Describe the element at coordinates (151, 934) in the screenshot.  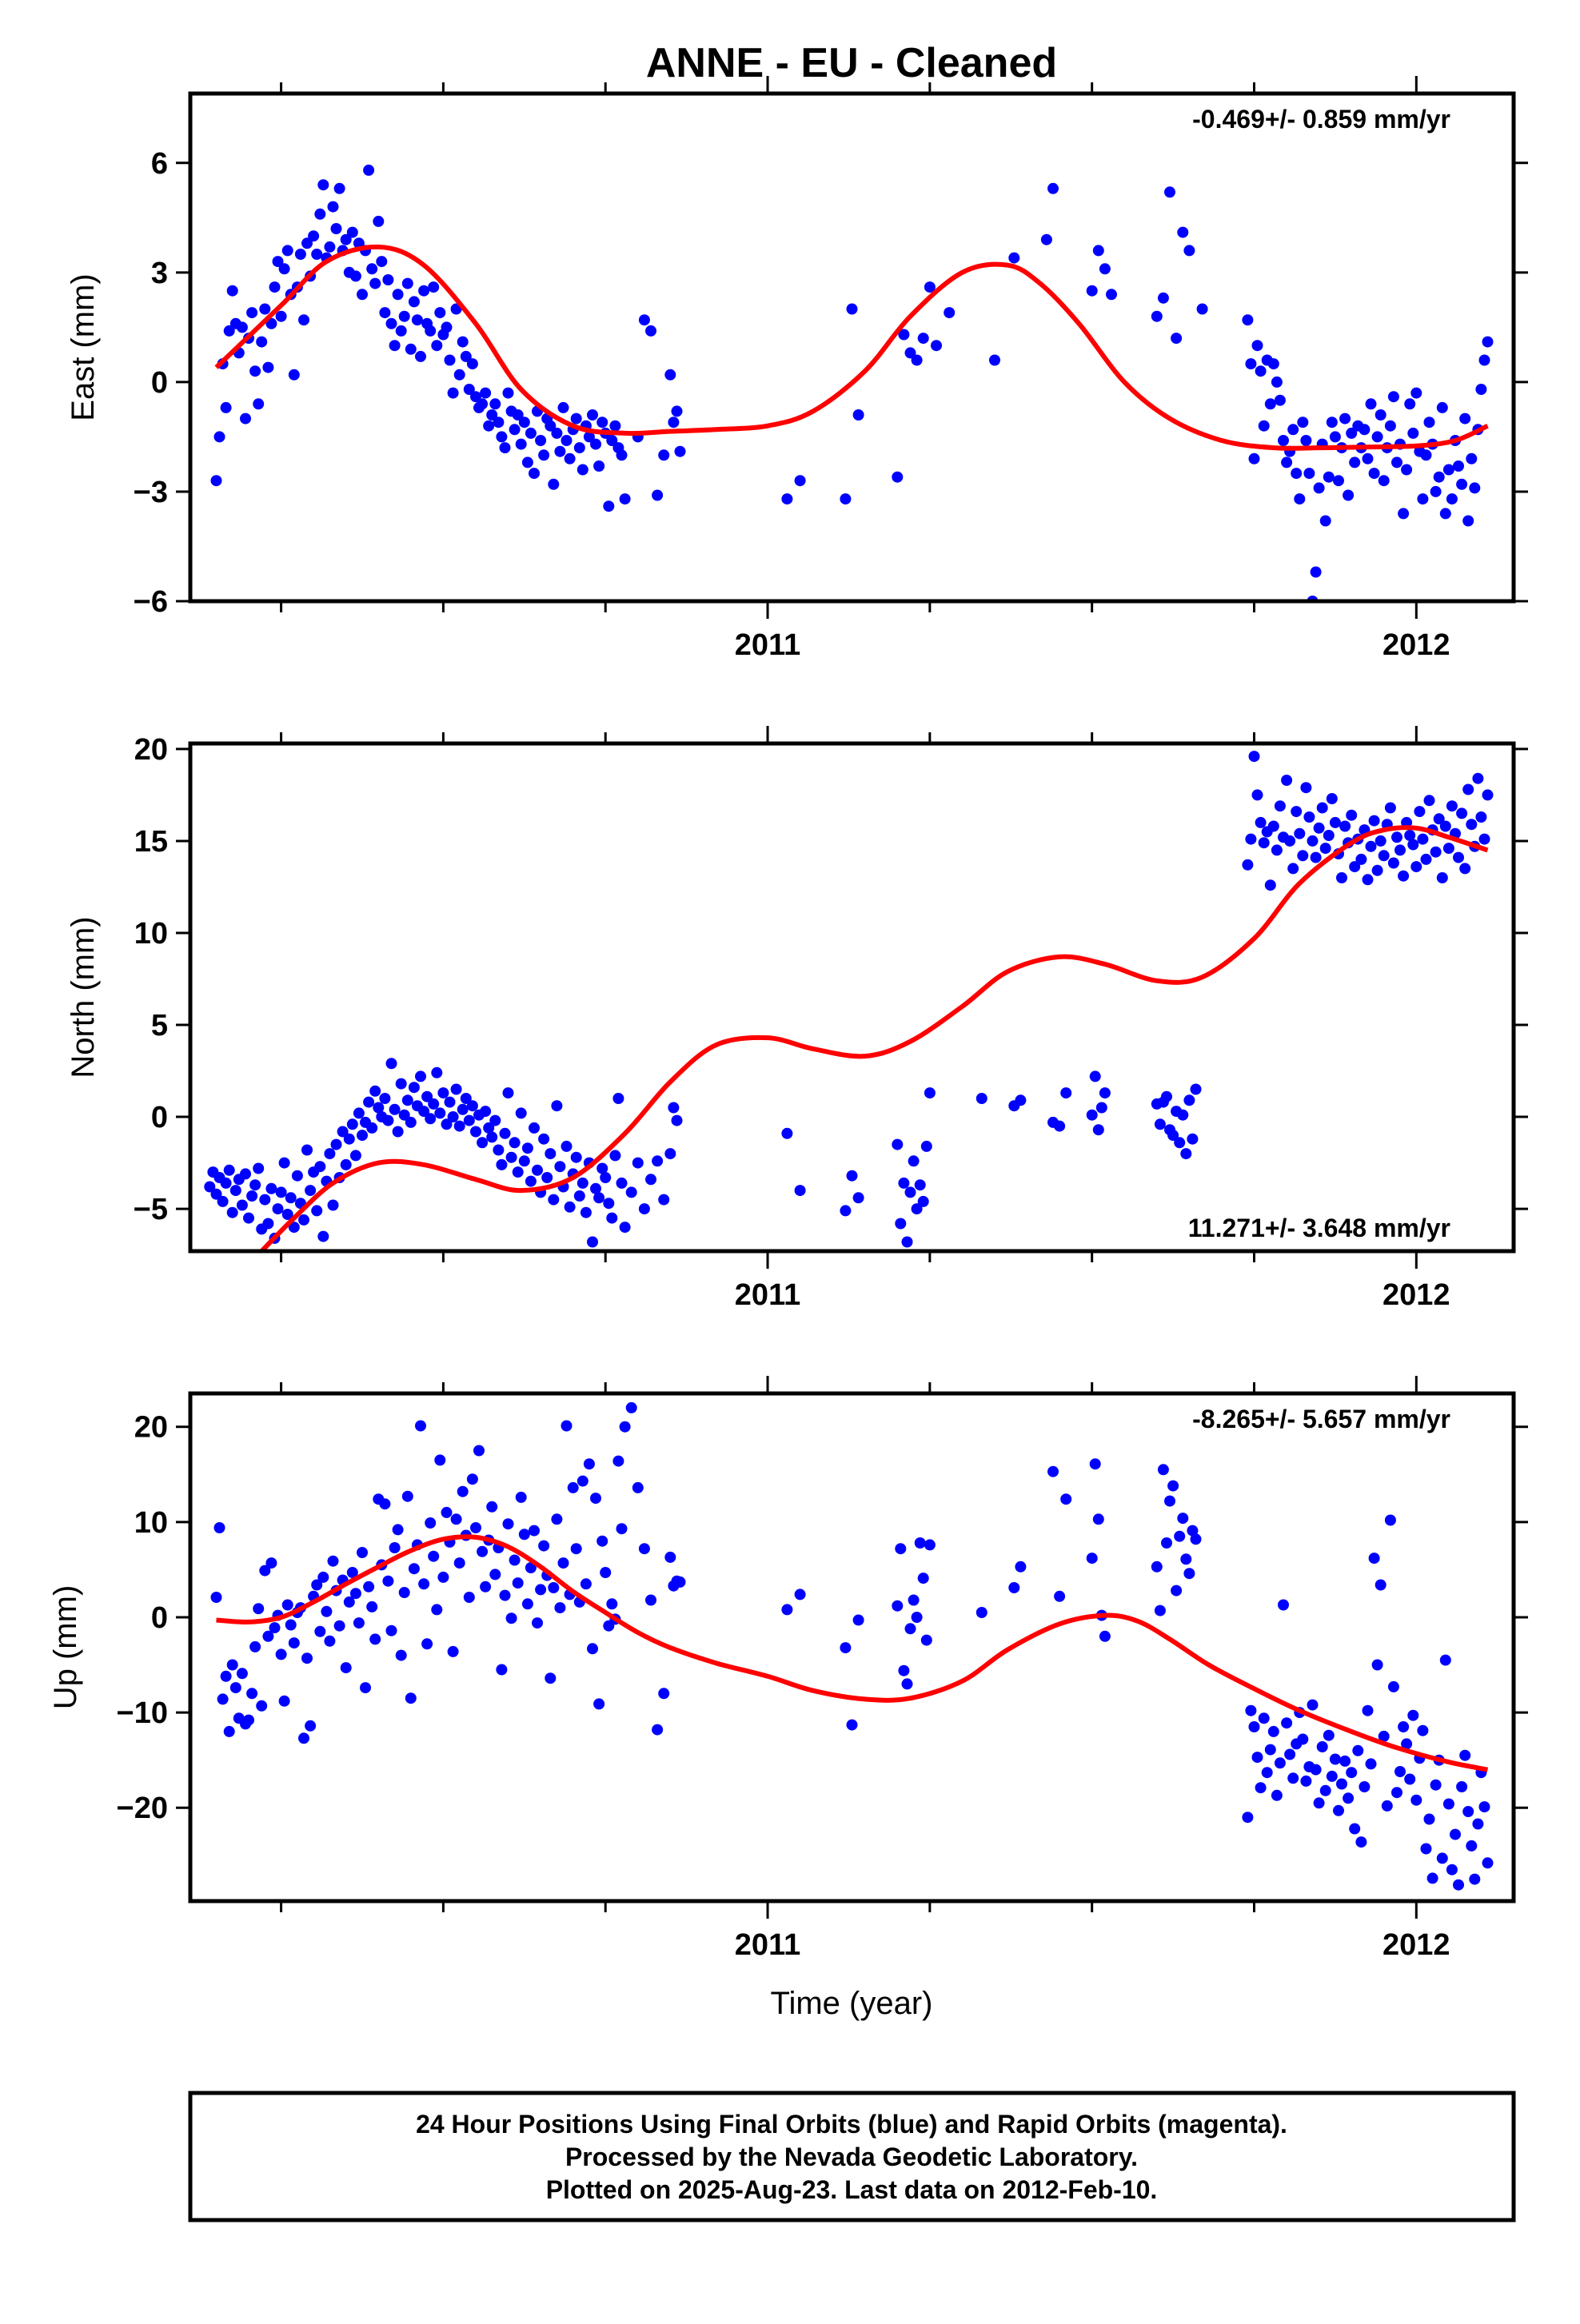
I see `north-y-tick-label: 10` at that location.